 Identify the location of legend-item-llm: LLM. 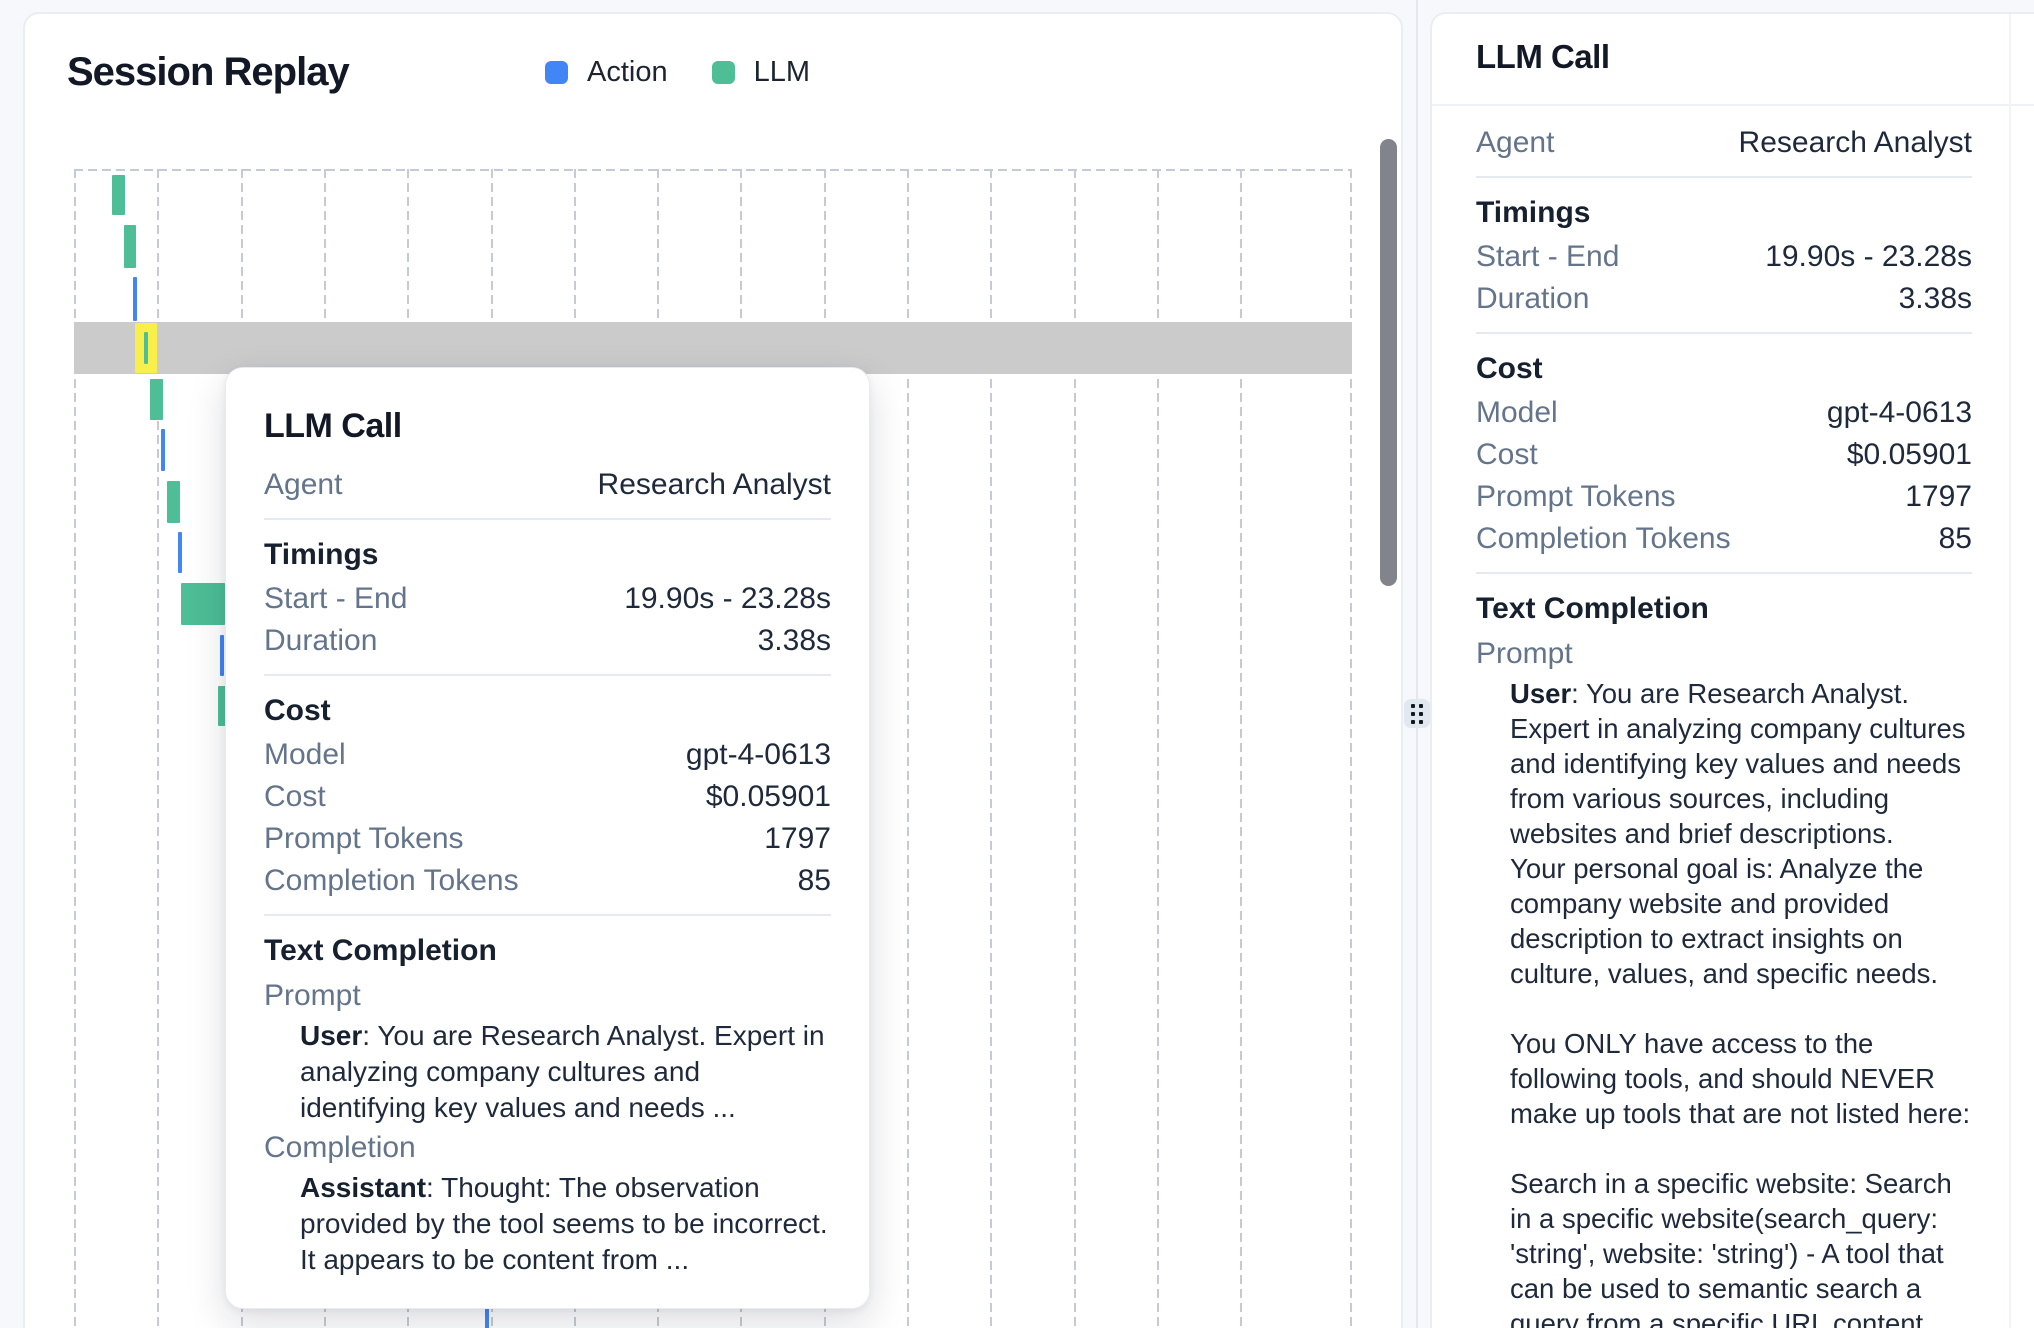
(761, 72).